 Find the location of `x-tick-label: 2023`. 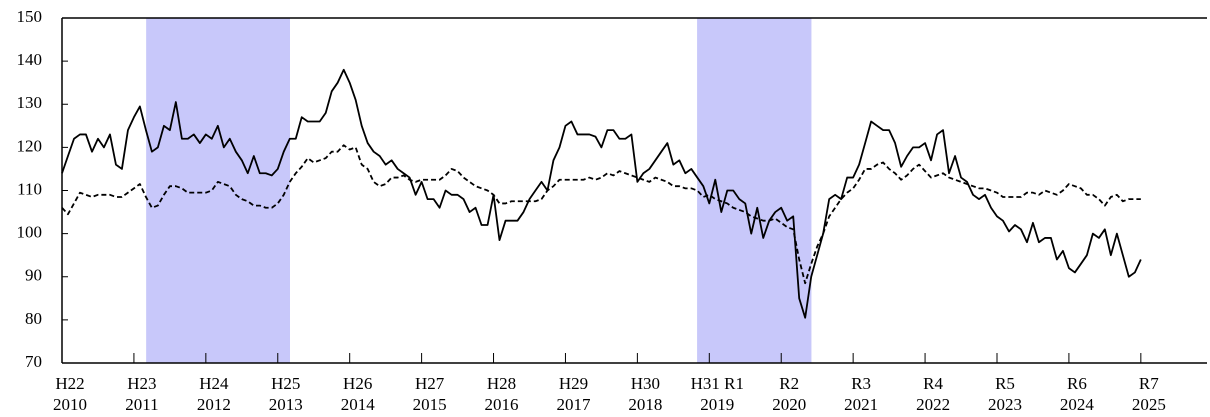

x-tick-label: 2023 is located at coordinates (1005, 404).